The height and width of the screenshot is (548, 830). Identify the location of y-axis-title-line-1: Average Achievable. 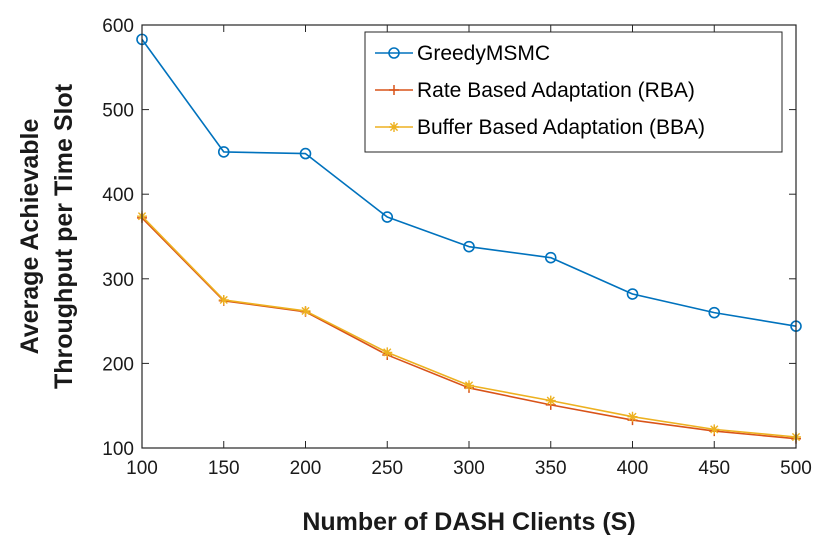
(30, 237).